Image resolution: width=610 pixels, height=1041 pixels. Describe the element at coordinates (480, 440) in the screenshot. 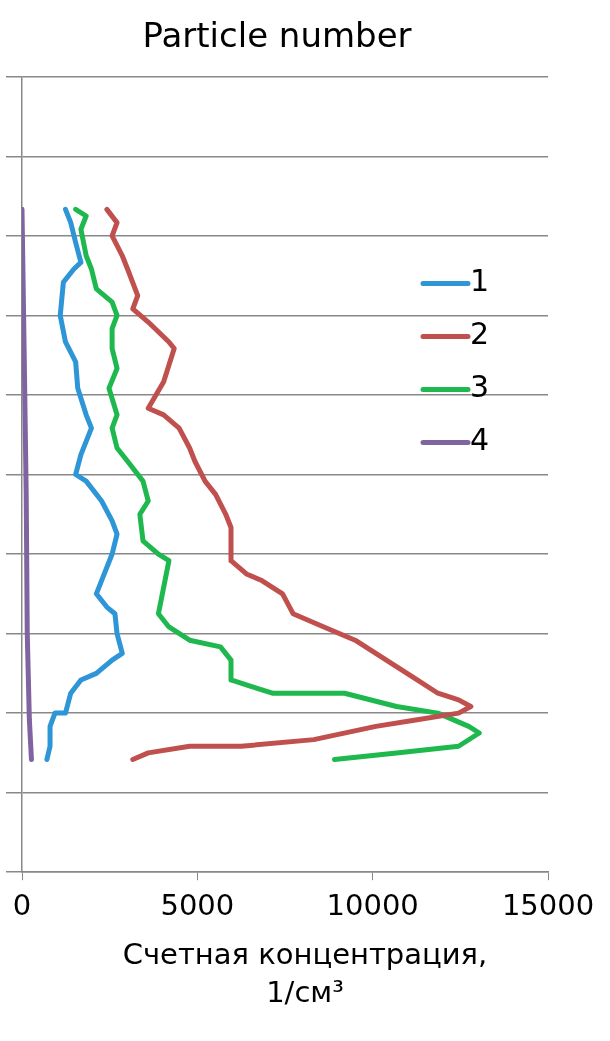

I see `legend-label: 4` at that location.